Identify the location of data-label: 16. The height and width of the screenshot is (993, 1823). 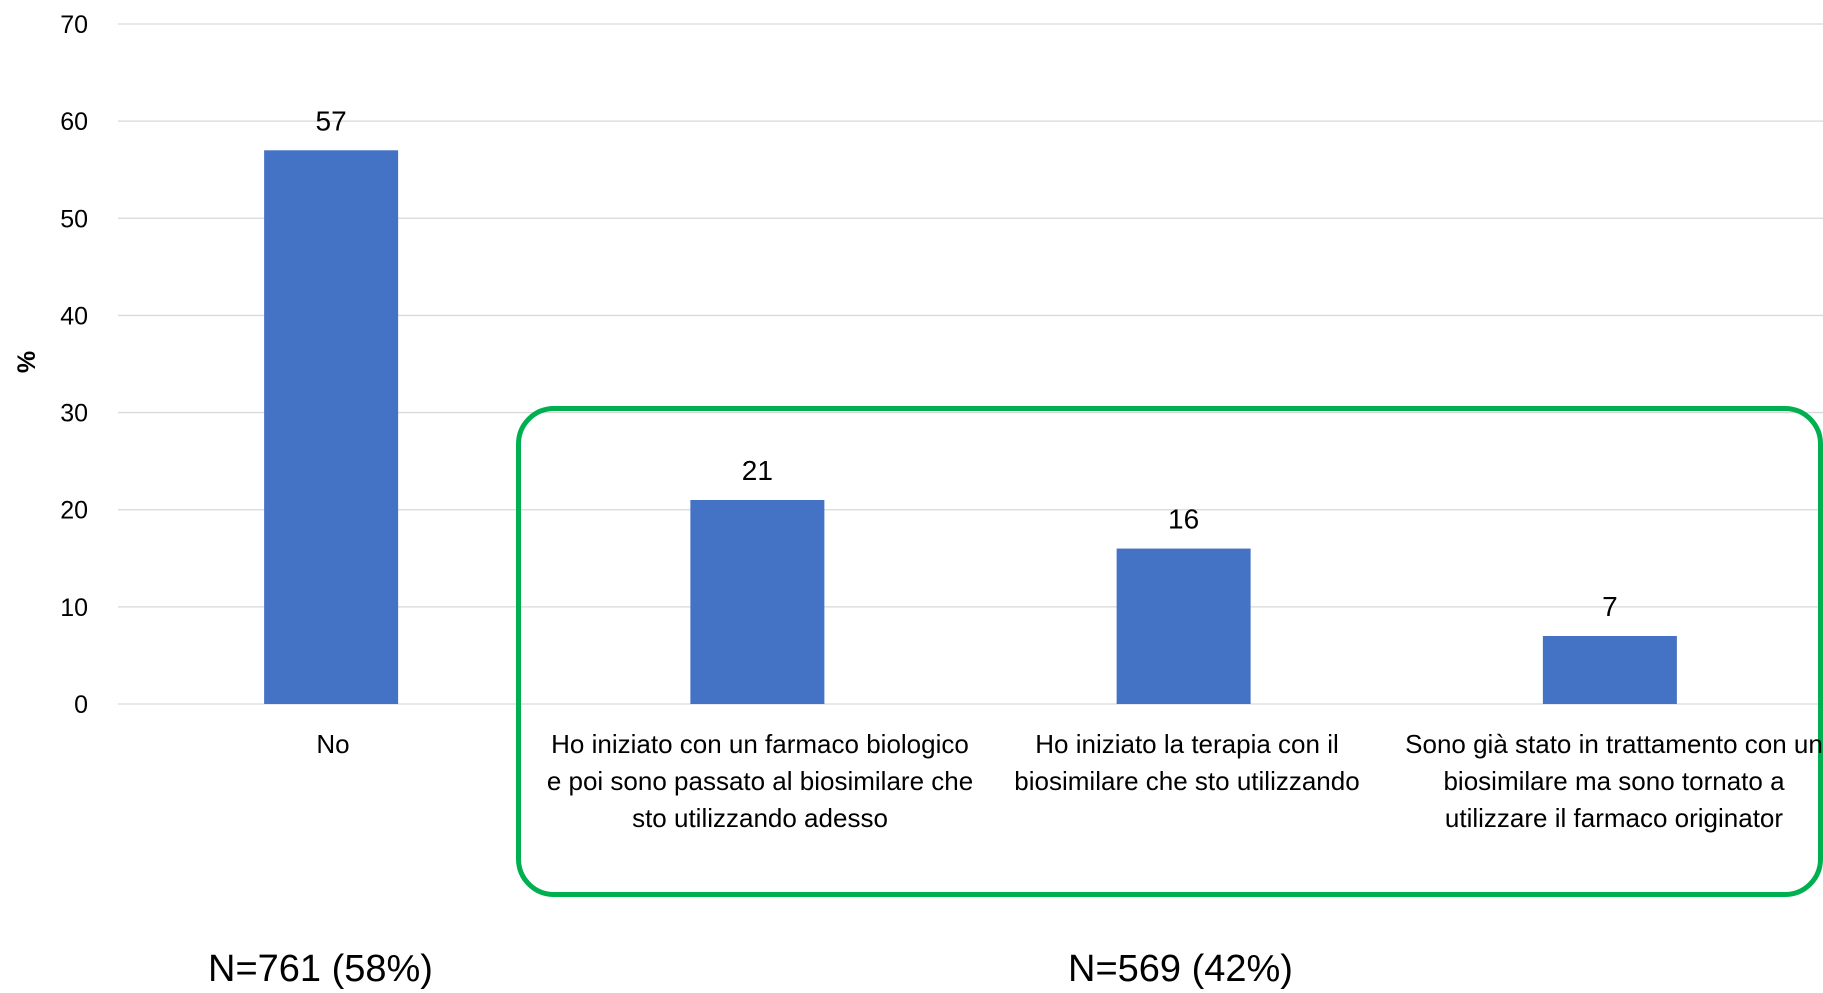
(1183, 519).